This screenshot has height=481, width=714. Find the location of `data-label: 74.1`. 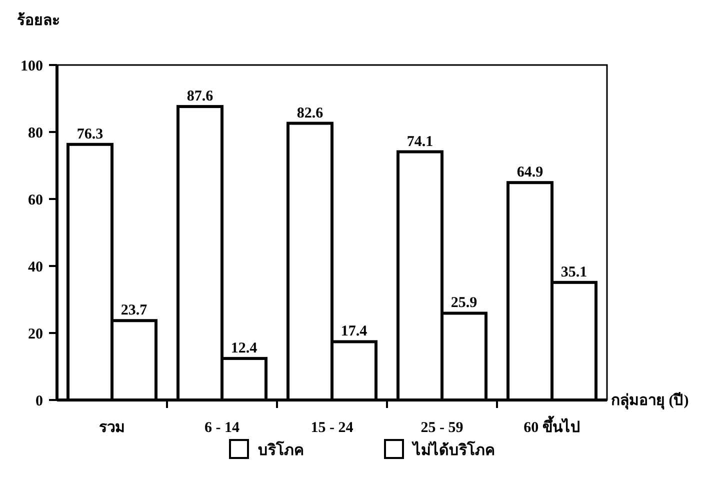

data-label: 74.1 is located at coordinates (420, 142).